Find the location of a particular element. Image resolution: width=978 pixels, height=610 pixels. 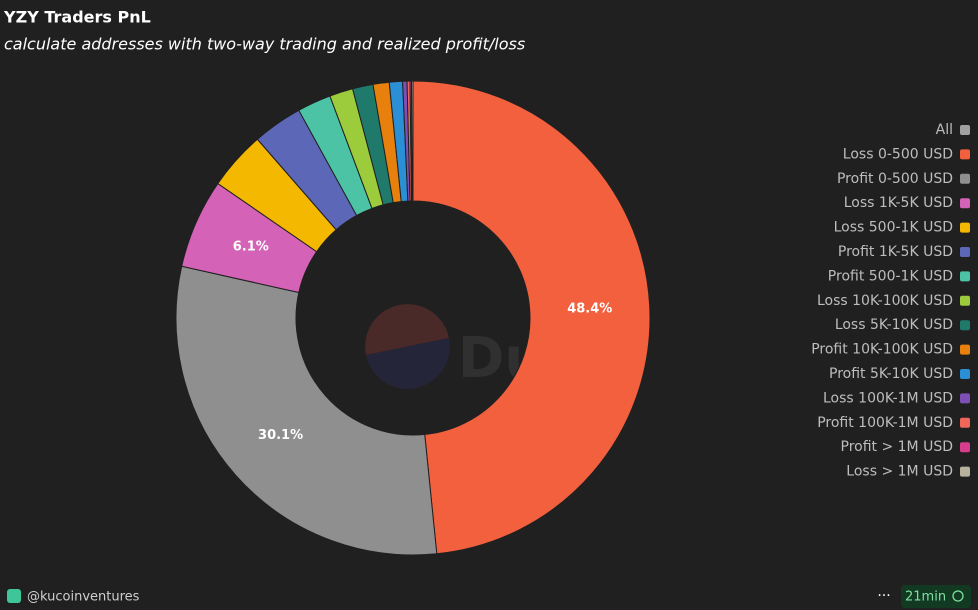

data-label: 48.4% is located at coordinates (589, 309).